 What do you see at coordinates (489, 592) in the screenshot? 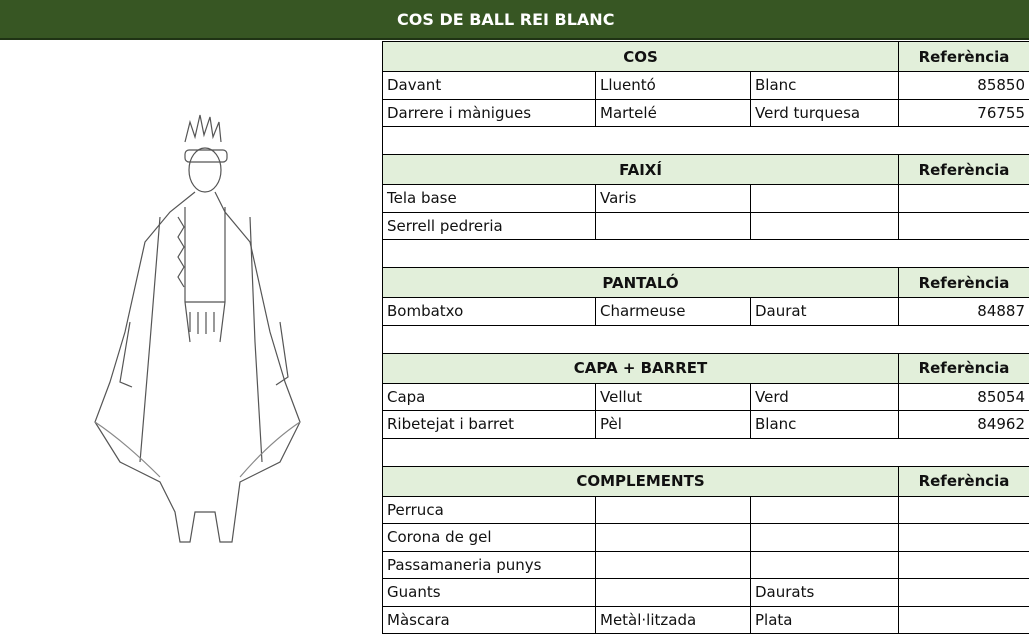
I see `table-cell: Guants` at bounding box center [489, 592].